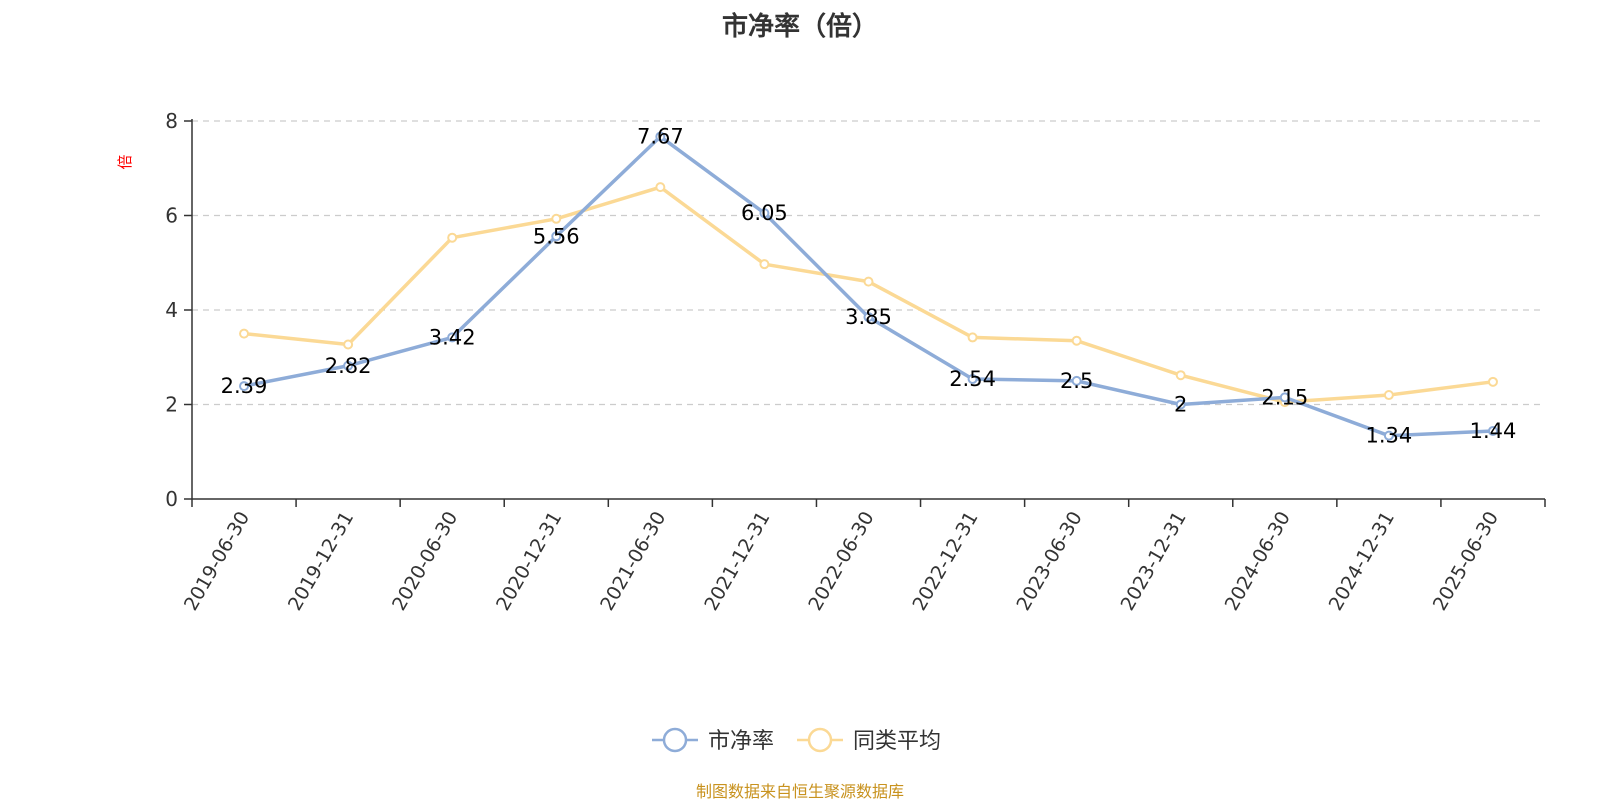 The image size is (1600, 802). What do you see at coordinates (171, 499) in the screenshot?
I see `y-tick-label: 0` at bounding box center [171, 499].